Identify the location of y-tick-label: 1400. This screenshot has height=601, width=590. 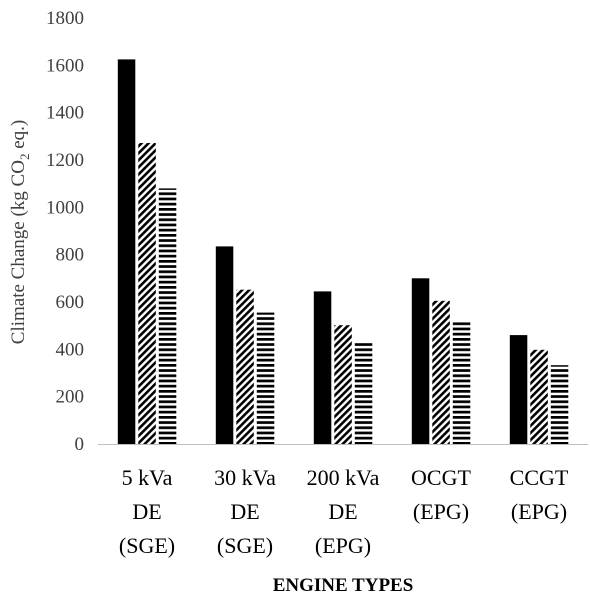
(65, 113).